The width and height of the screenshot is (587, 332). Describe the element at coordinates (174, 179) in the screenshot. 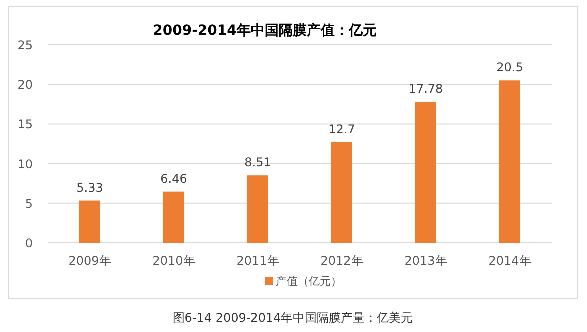

I see `data-label: 6.46` at that location.